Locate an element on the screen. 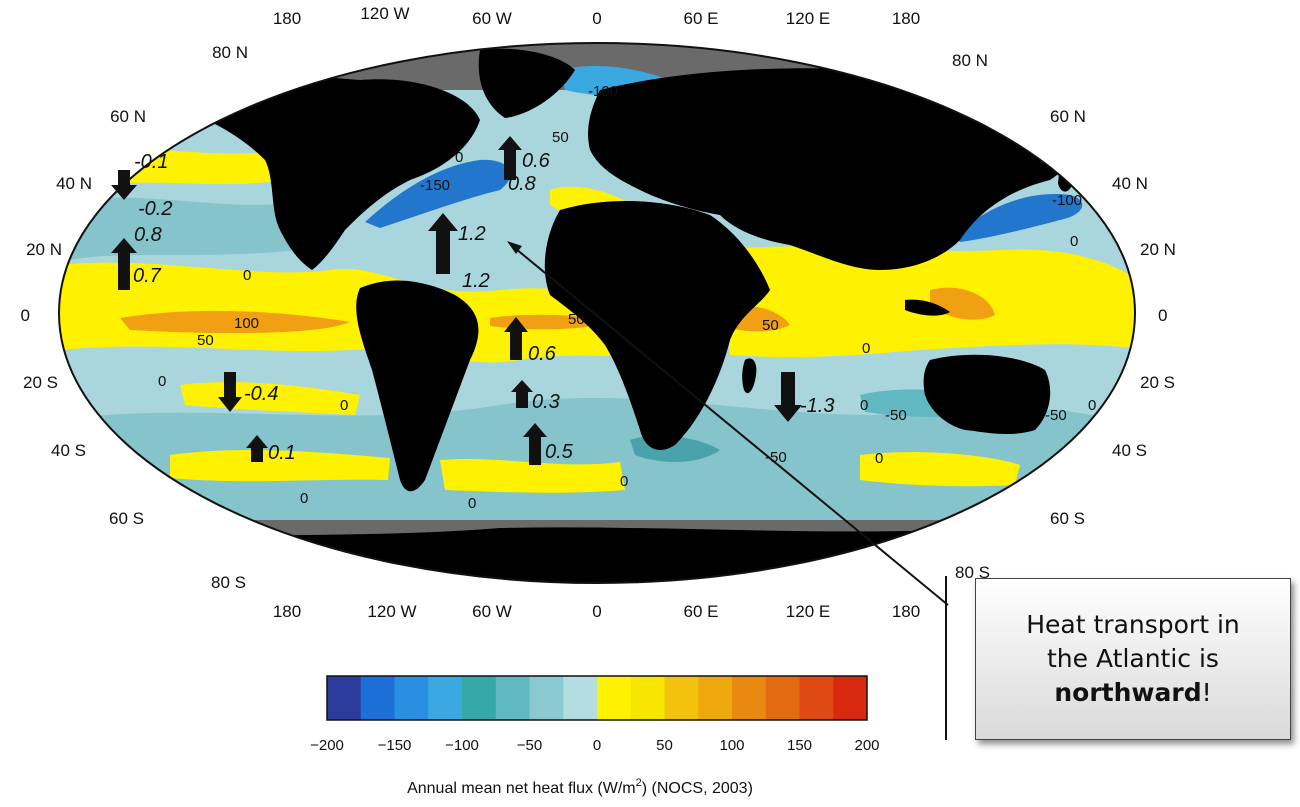  transport-value: 0.5 is located at coordinates (559, 452).